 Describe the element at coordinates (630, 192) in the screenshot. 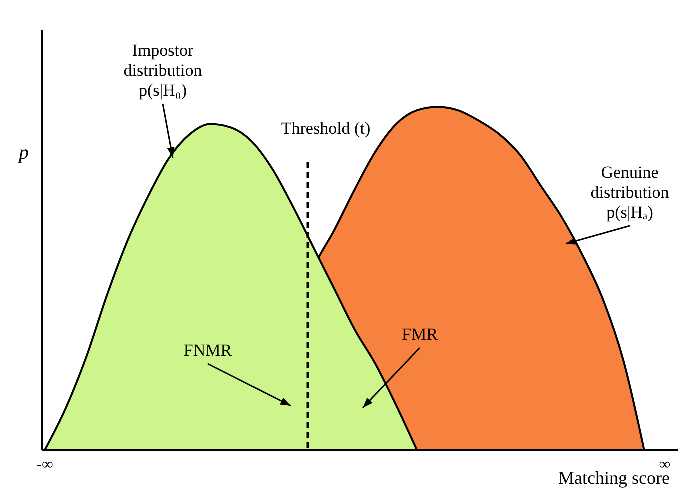

I see `annotation: Genuine distribution p(s|Hₐ)` at that location.